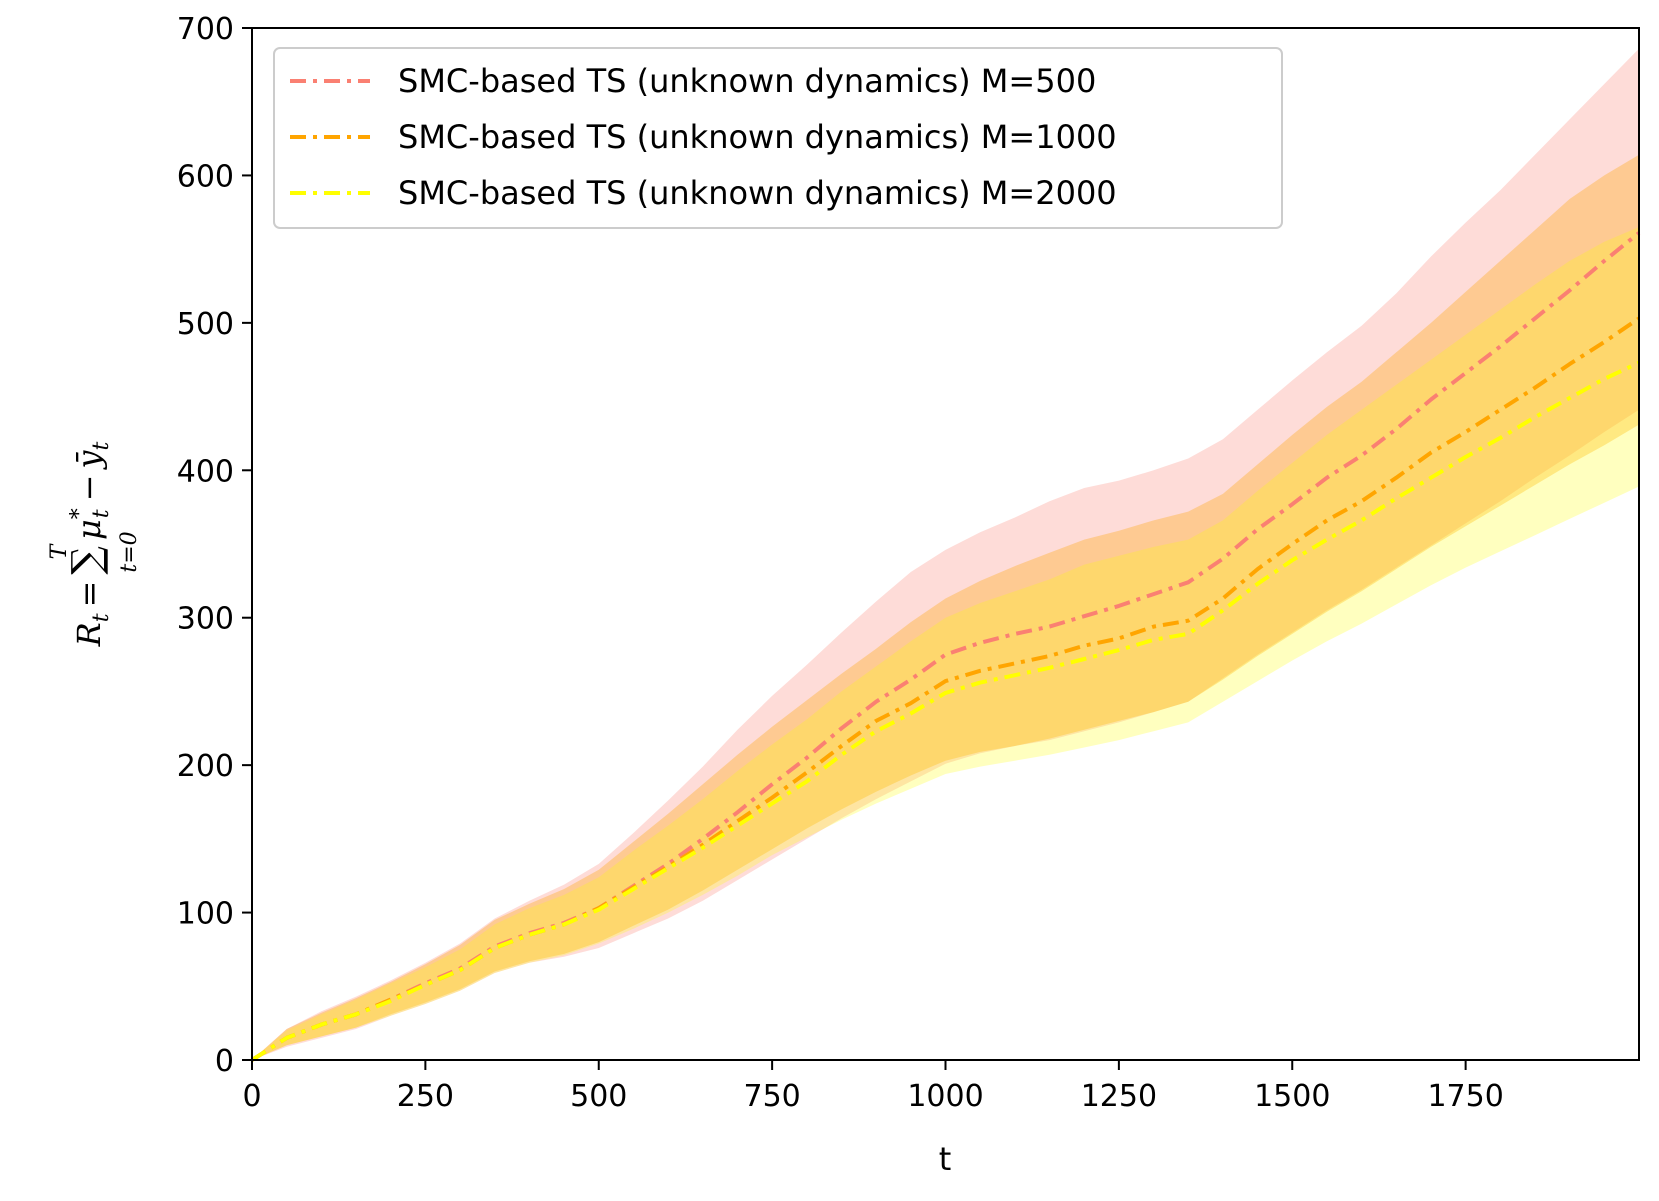 The width and height of the screenshot is (1659, 1201). What do you see at coordinates (205, 619) in the screenshot?
I see `y-tick-label: 300` at bounding box center [205, 619].